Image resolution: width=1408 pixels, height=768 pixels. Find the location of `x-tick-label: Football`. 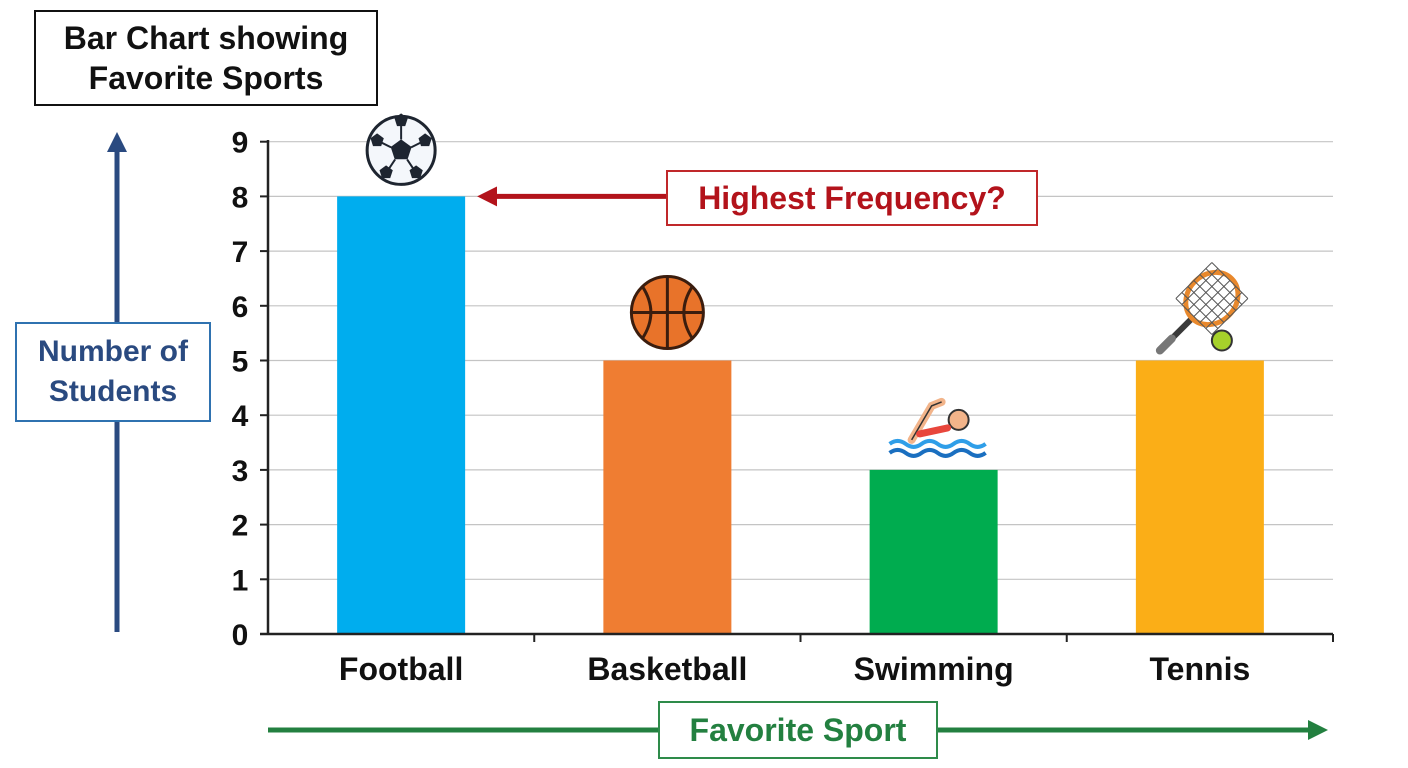

x-tick-label: Football is located at coordinates (401, 669).